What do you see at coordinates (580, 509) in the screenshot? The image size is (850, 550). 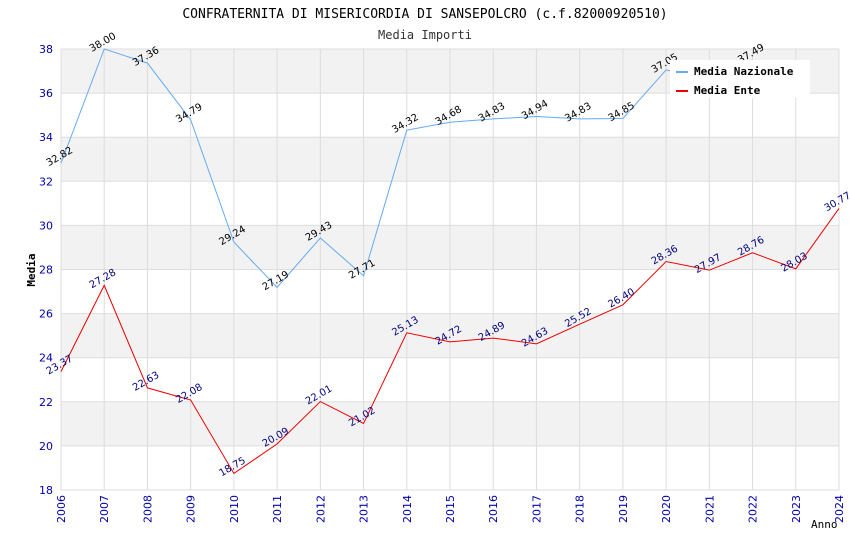 I see `x-tick-label: 2018` at bounding box center [580, 509].